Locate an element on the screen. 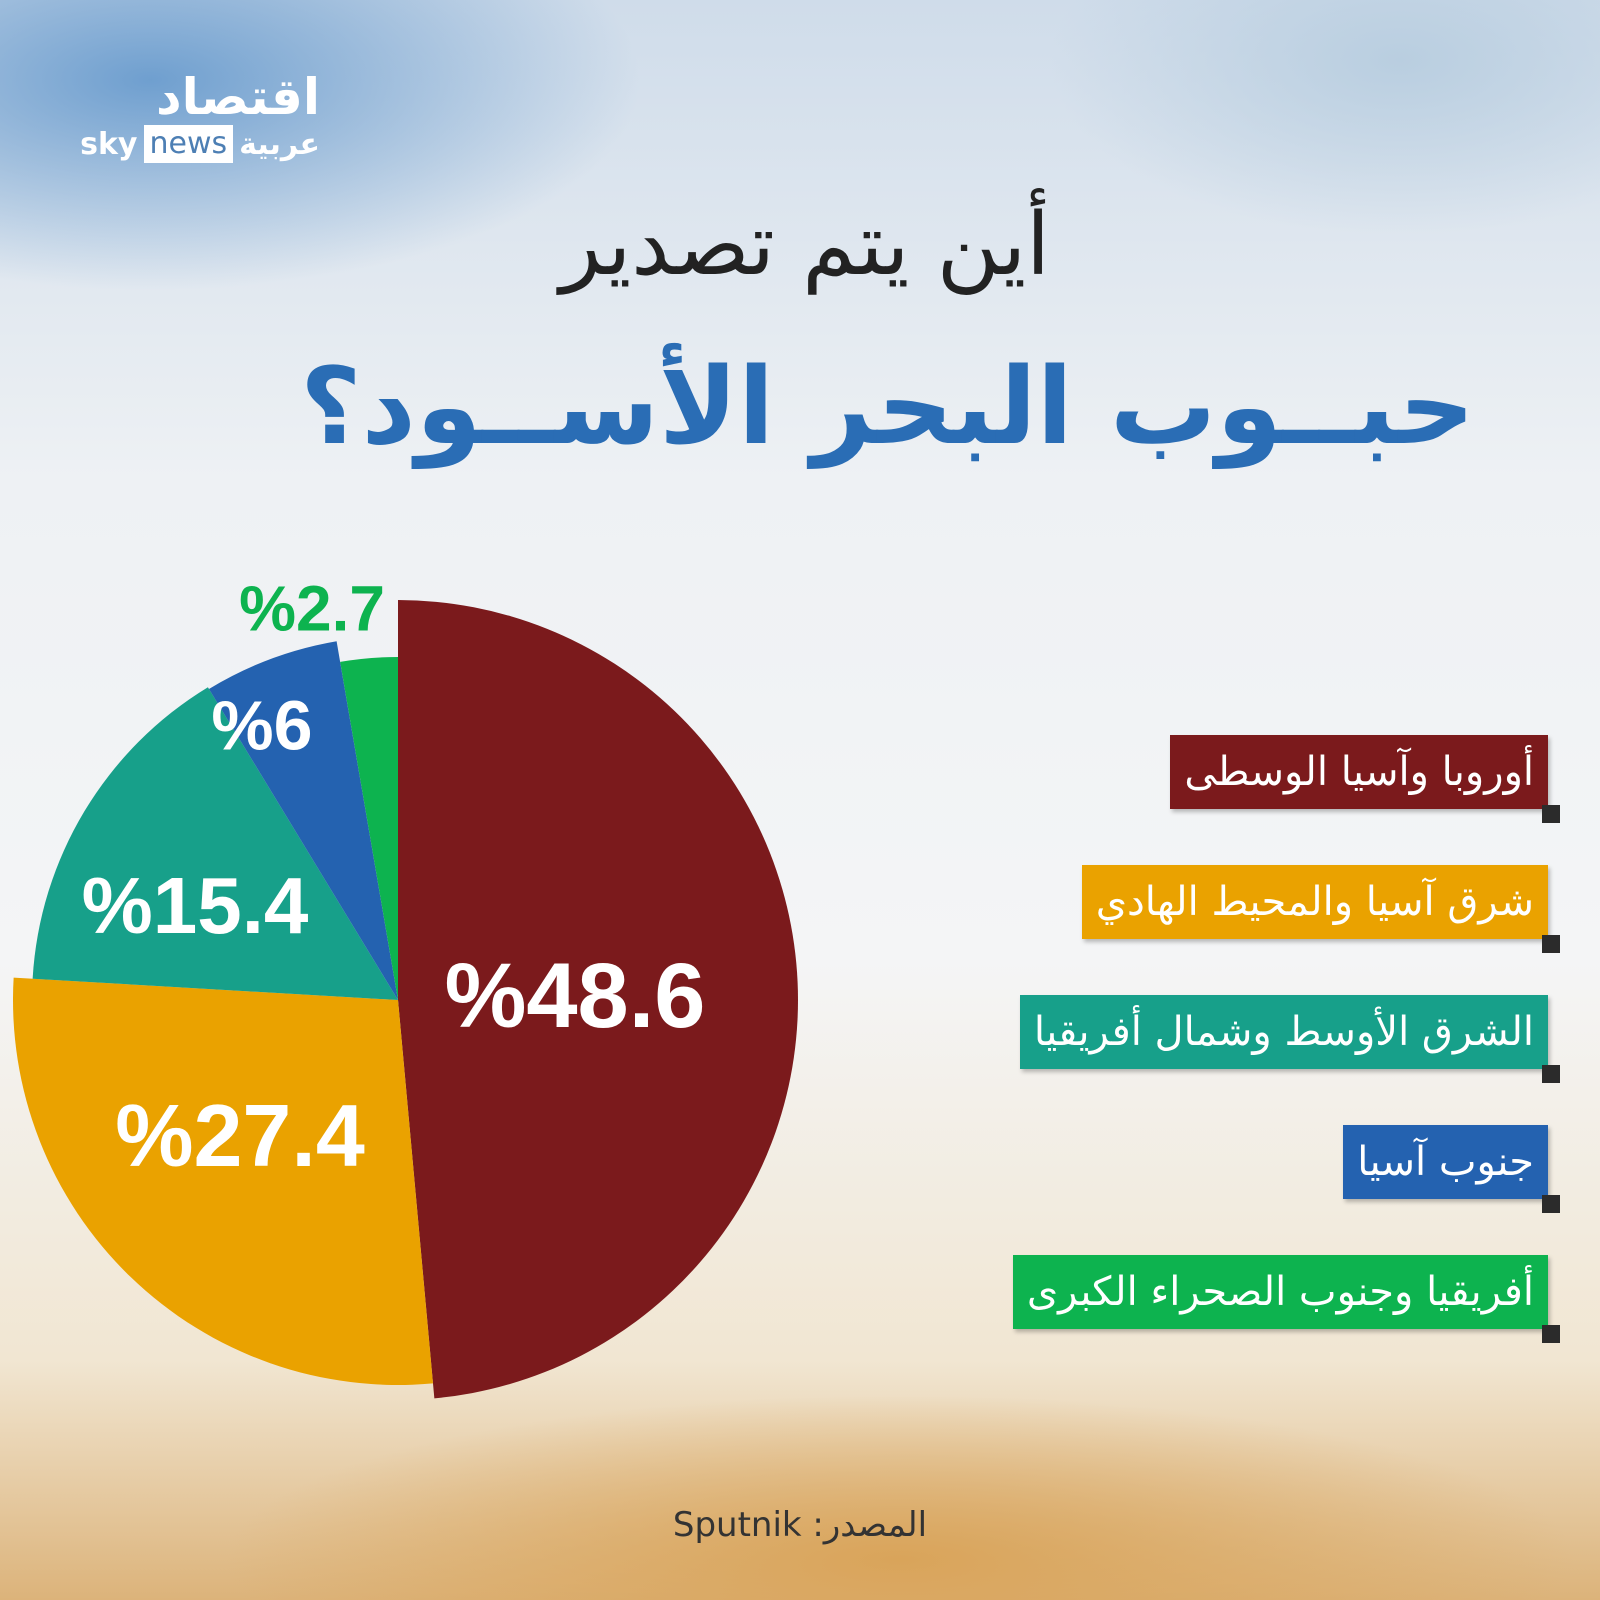  title-line-2: حبــوب البحر الأســود؟ is located at coordinates (887, 406).